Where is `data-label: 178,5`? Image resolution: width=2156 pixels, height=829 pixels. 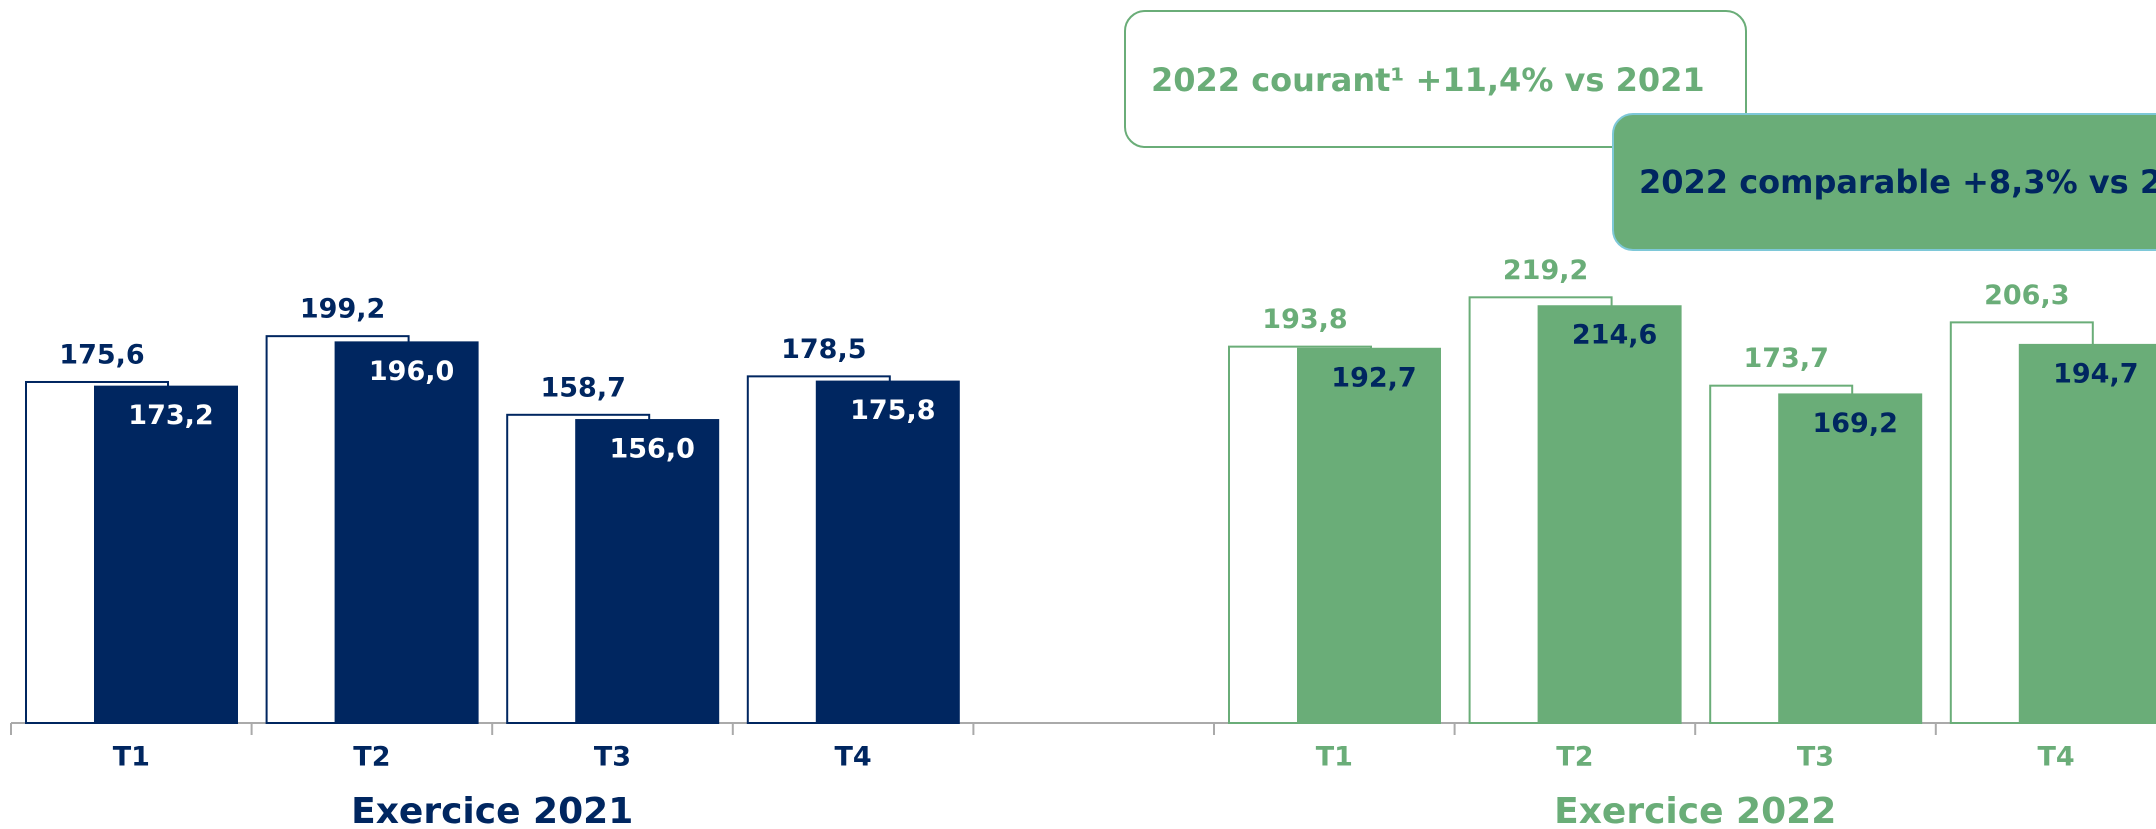 data-label: 178,5 is located at coordinates (823, 349).